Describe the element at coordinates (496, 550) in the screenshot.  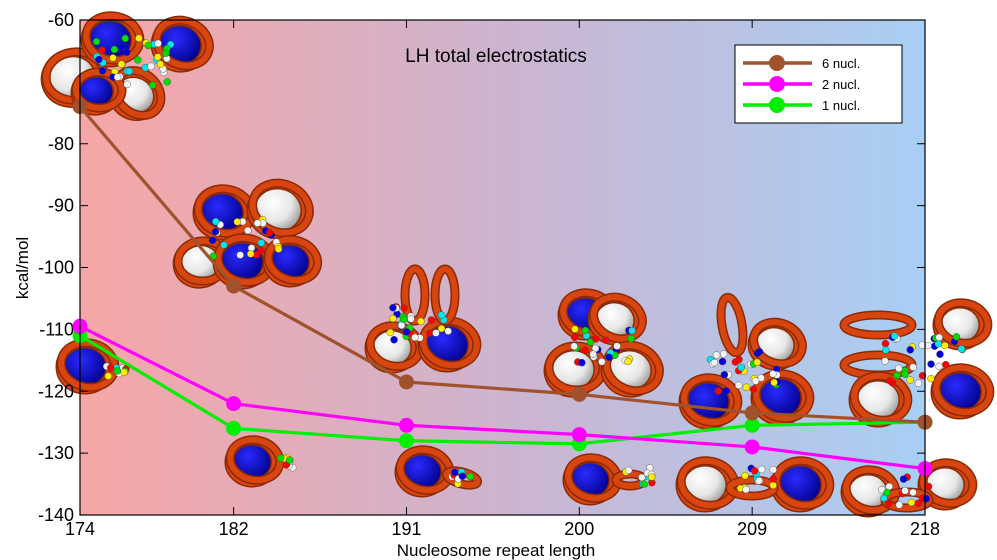
I see `x-axis-label: Nucleosome repeat length` at that location.